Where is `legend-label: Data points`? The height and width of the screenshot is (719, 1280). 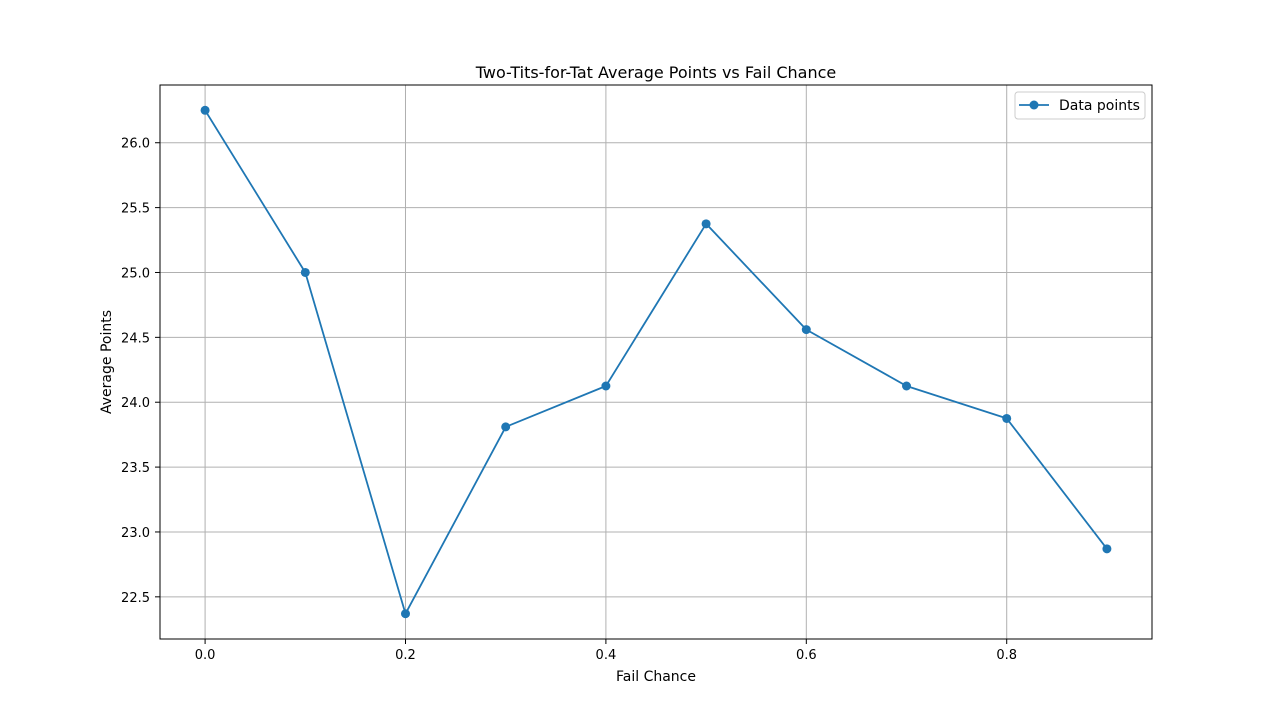 legend-label: Data points is located at coordinates (1099, 106).